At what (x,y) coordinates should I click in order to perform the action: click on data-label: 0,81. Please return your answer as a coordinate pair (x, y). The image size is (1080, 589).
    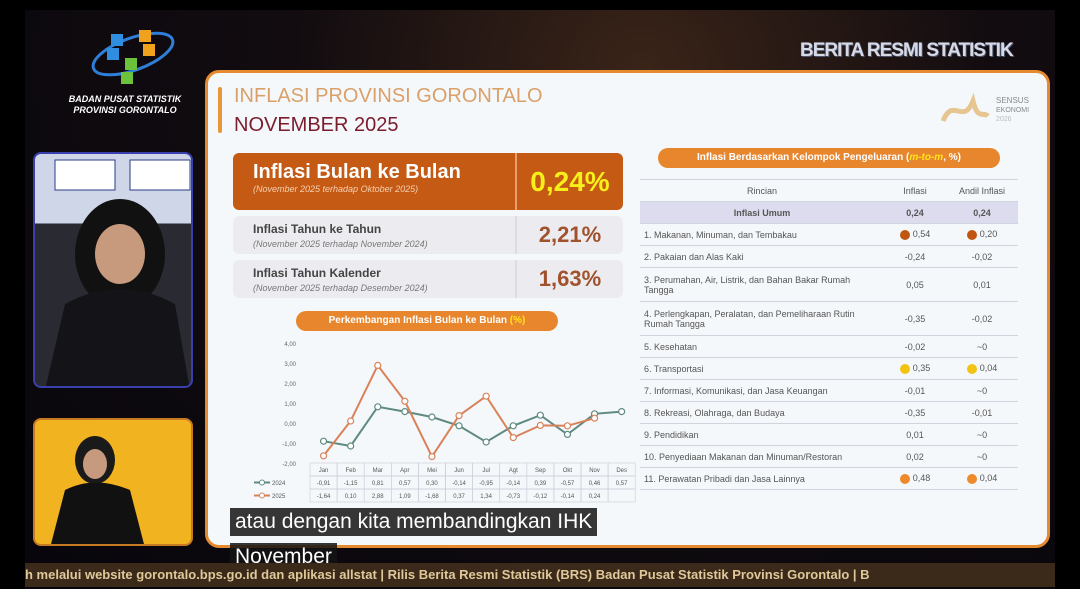
    Looking at the image, I should click on (378, 484).